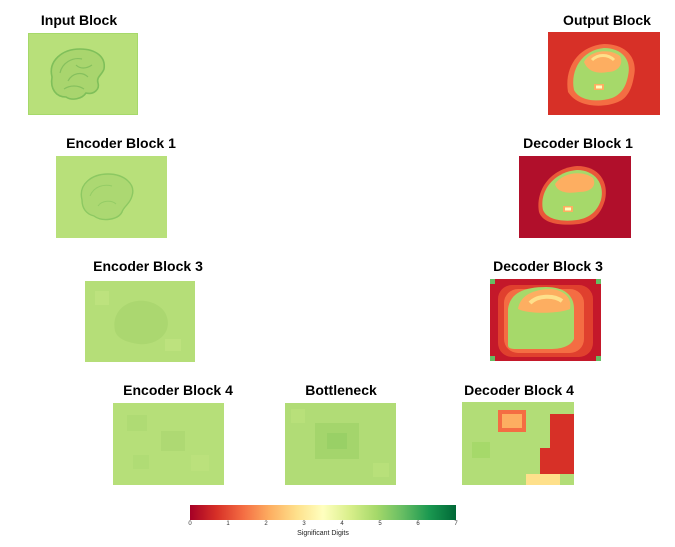  What do you see at coordinates (575, 197) in the screenshot?
I see `decoder-block-1-heatmap` at bounding box center [575, 197].